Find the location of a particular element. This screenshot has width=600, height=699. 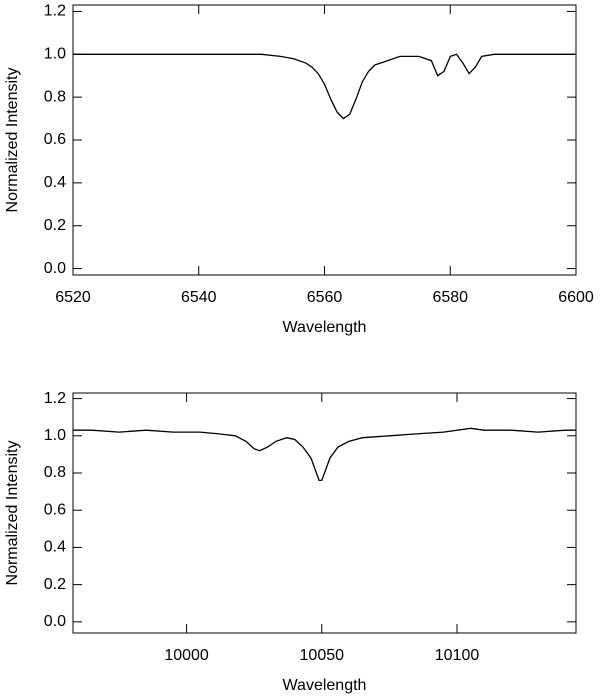

x-tick-label: 10050 is located at coordinates (322, 655).